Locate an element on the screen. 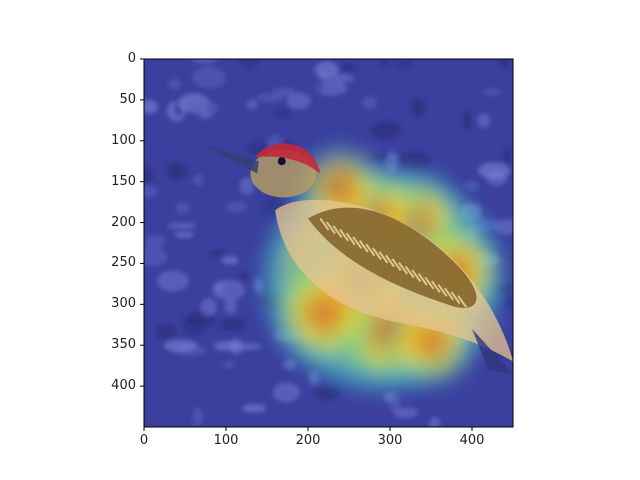 This screenshot has height=480, width=640. y-tick-label: 150 is located at coordinates (123, 181).